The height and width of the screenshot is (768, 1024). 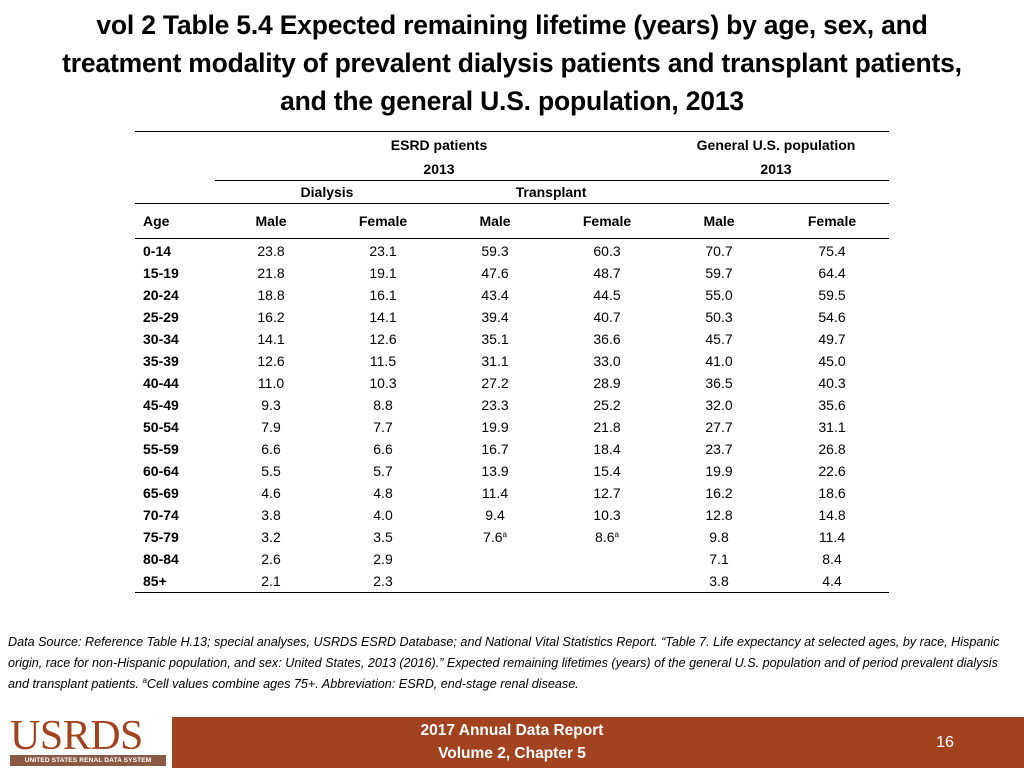 What do you see at coordinates (86, 741) in the screenshot?
I see `usrds-logo: USRDS UNITED STATES RENAL DATA SYSTEM` at bounding box center [86, 741].